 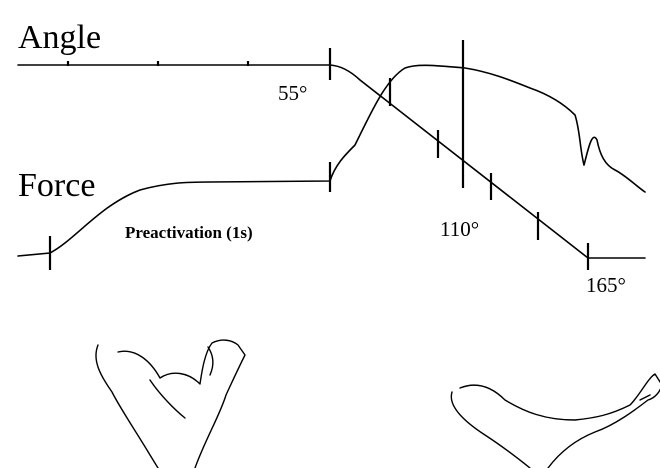 I want to click on force-ticks, so click(x=190, y=216).